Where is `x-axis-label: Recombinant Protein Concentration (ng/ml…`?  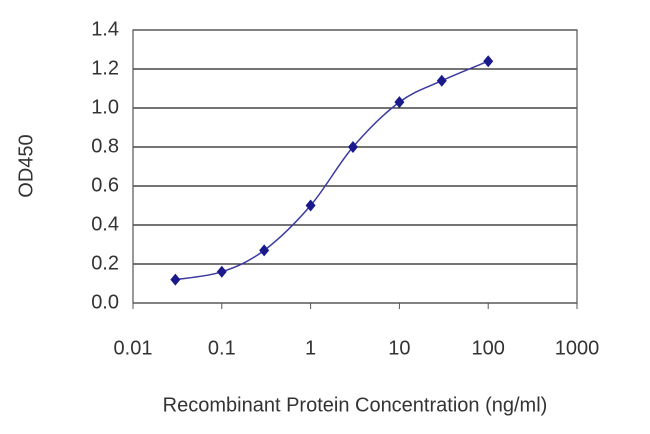 x-axis-label: Recombinant Protein Concentration (ng/ml… is located at coordinates (355, 405).